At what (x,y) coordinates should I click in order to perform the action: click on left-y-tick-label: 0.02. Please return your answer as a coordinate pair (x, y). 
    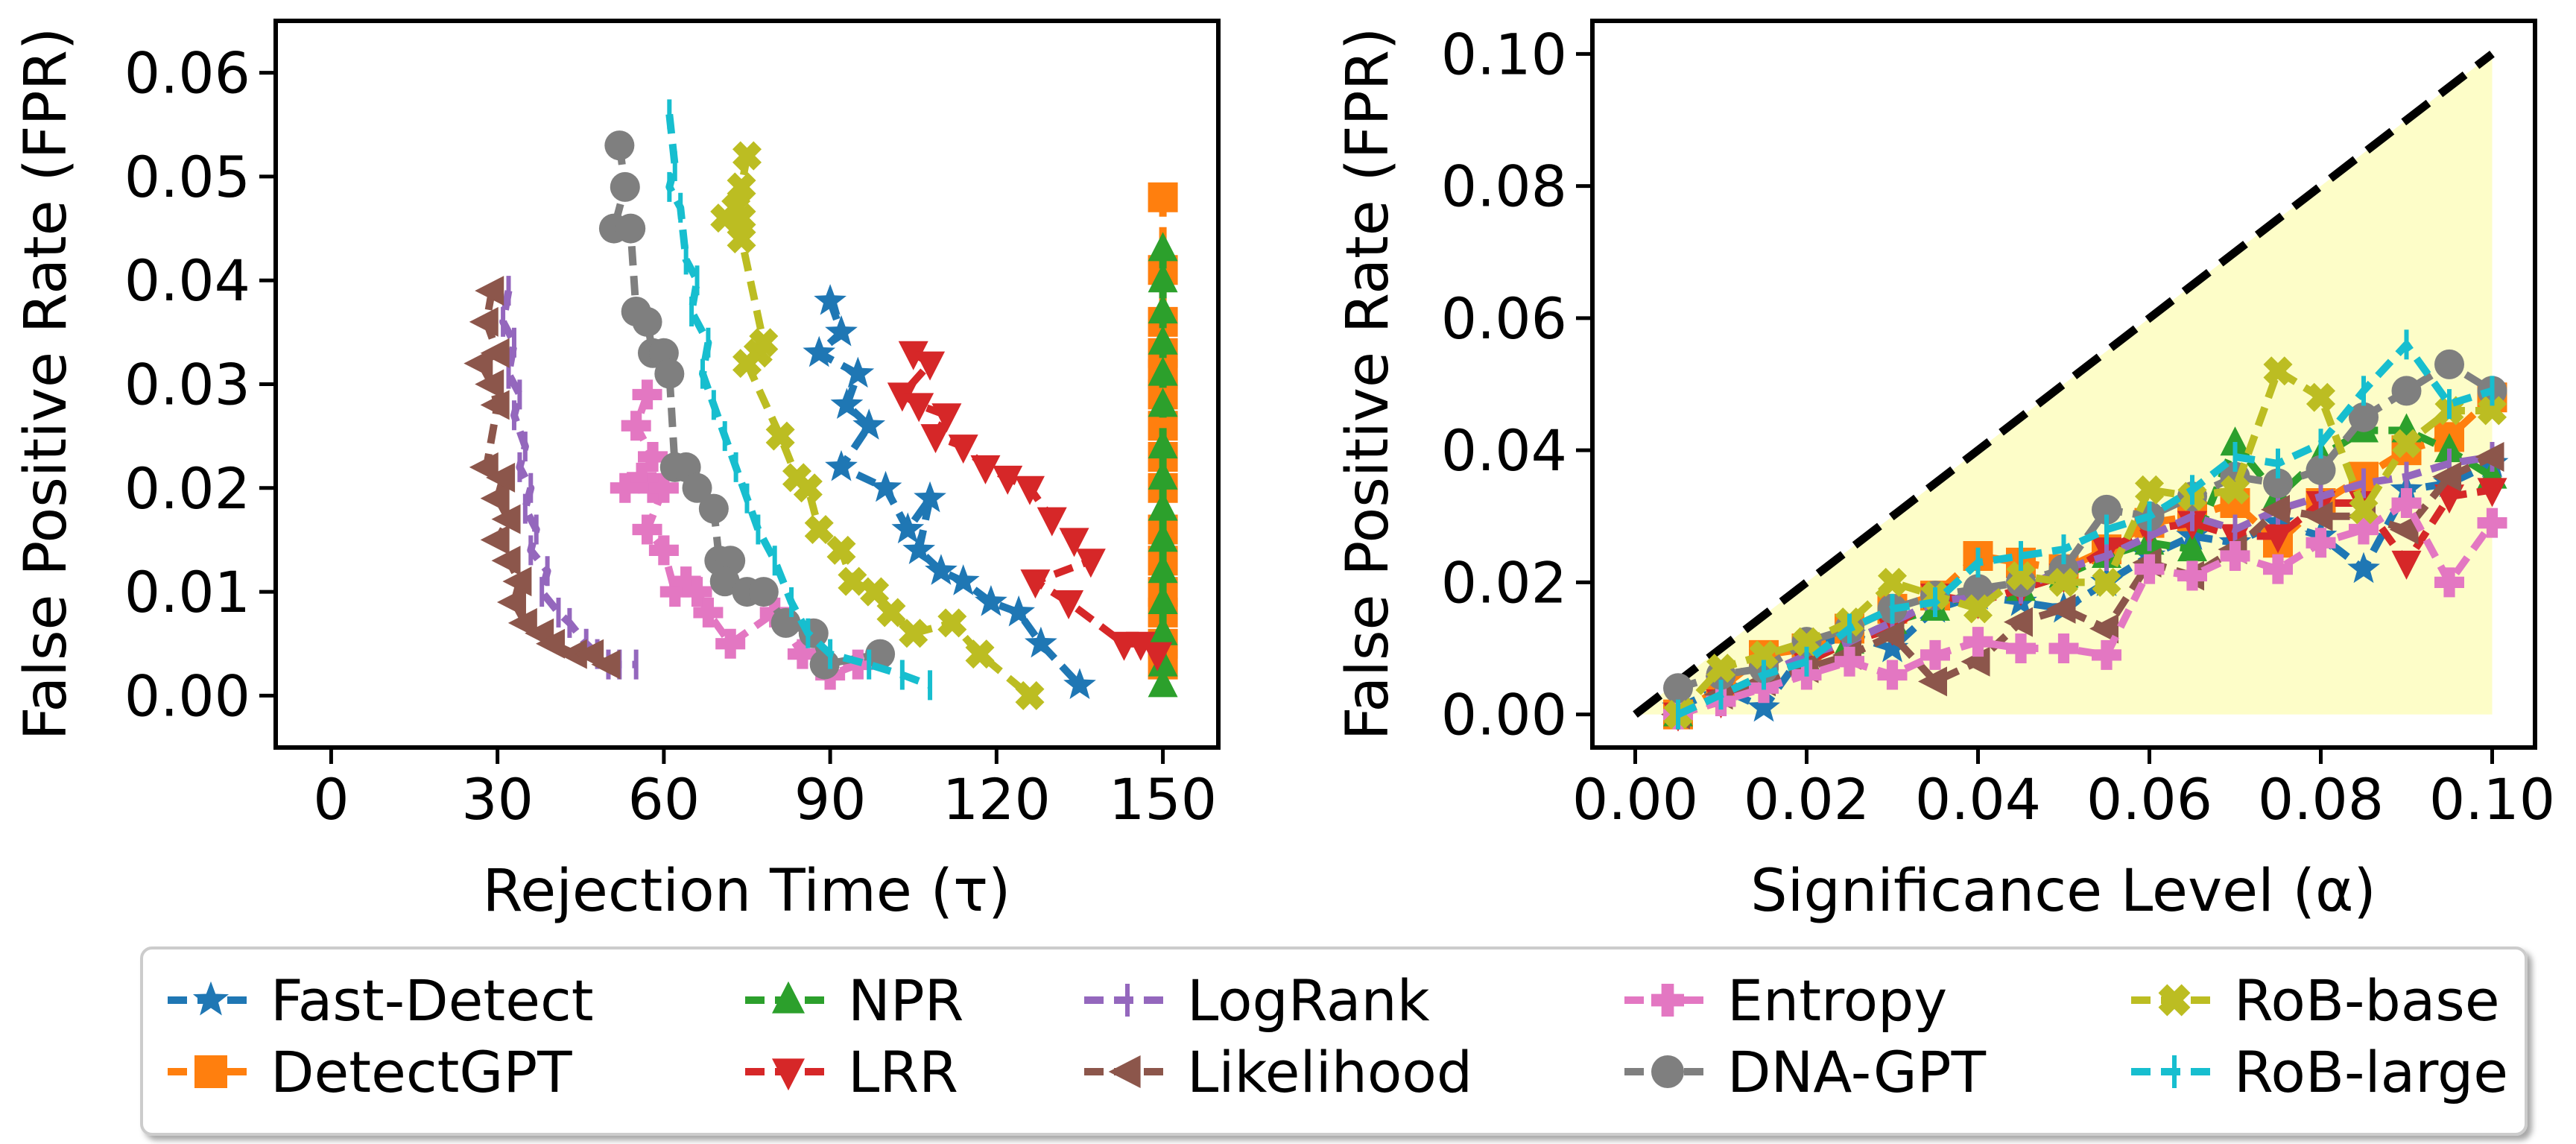
    Looking at the image, I should click on (187, 489).